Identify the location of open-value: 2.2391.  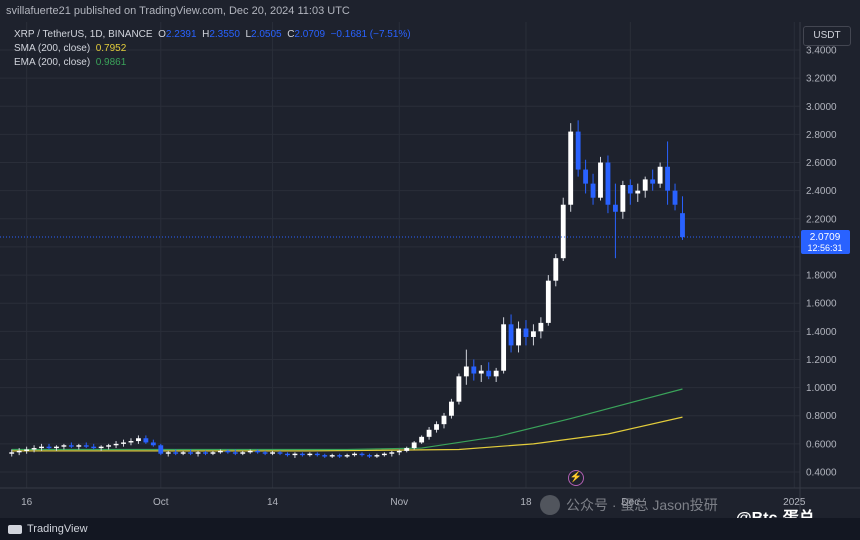
(181, 34).